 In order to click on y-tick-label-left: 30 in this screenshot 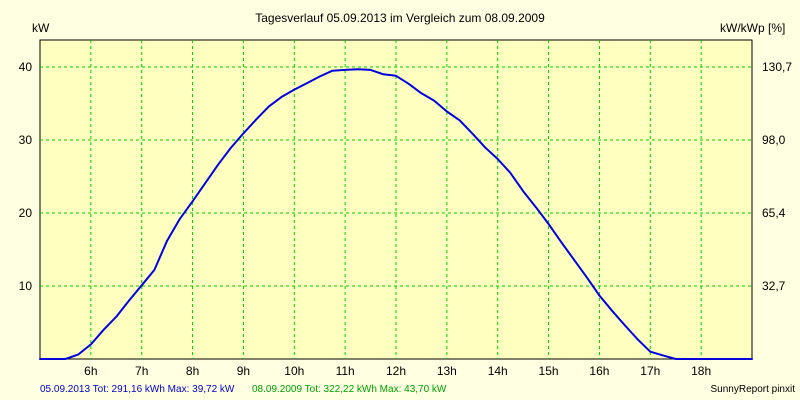, I will do `click(26, 140)`.